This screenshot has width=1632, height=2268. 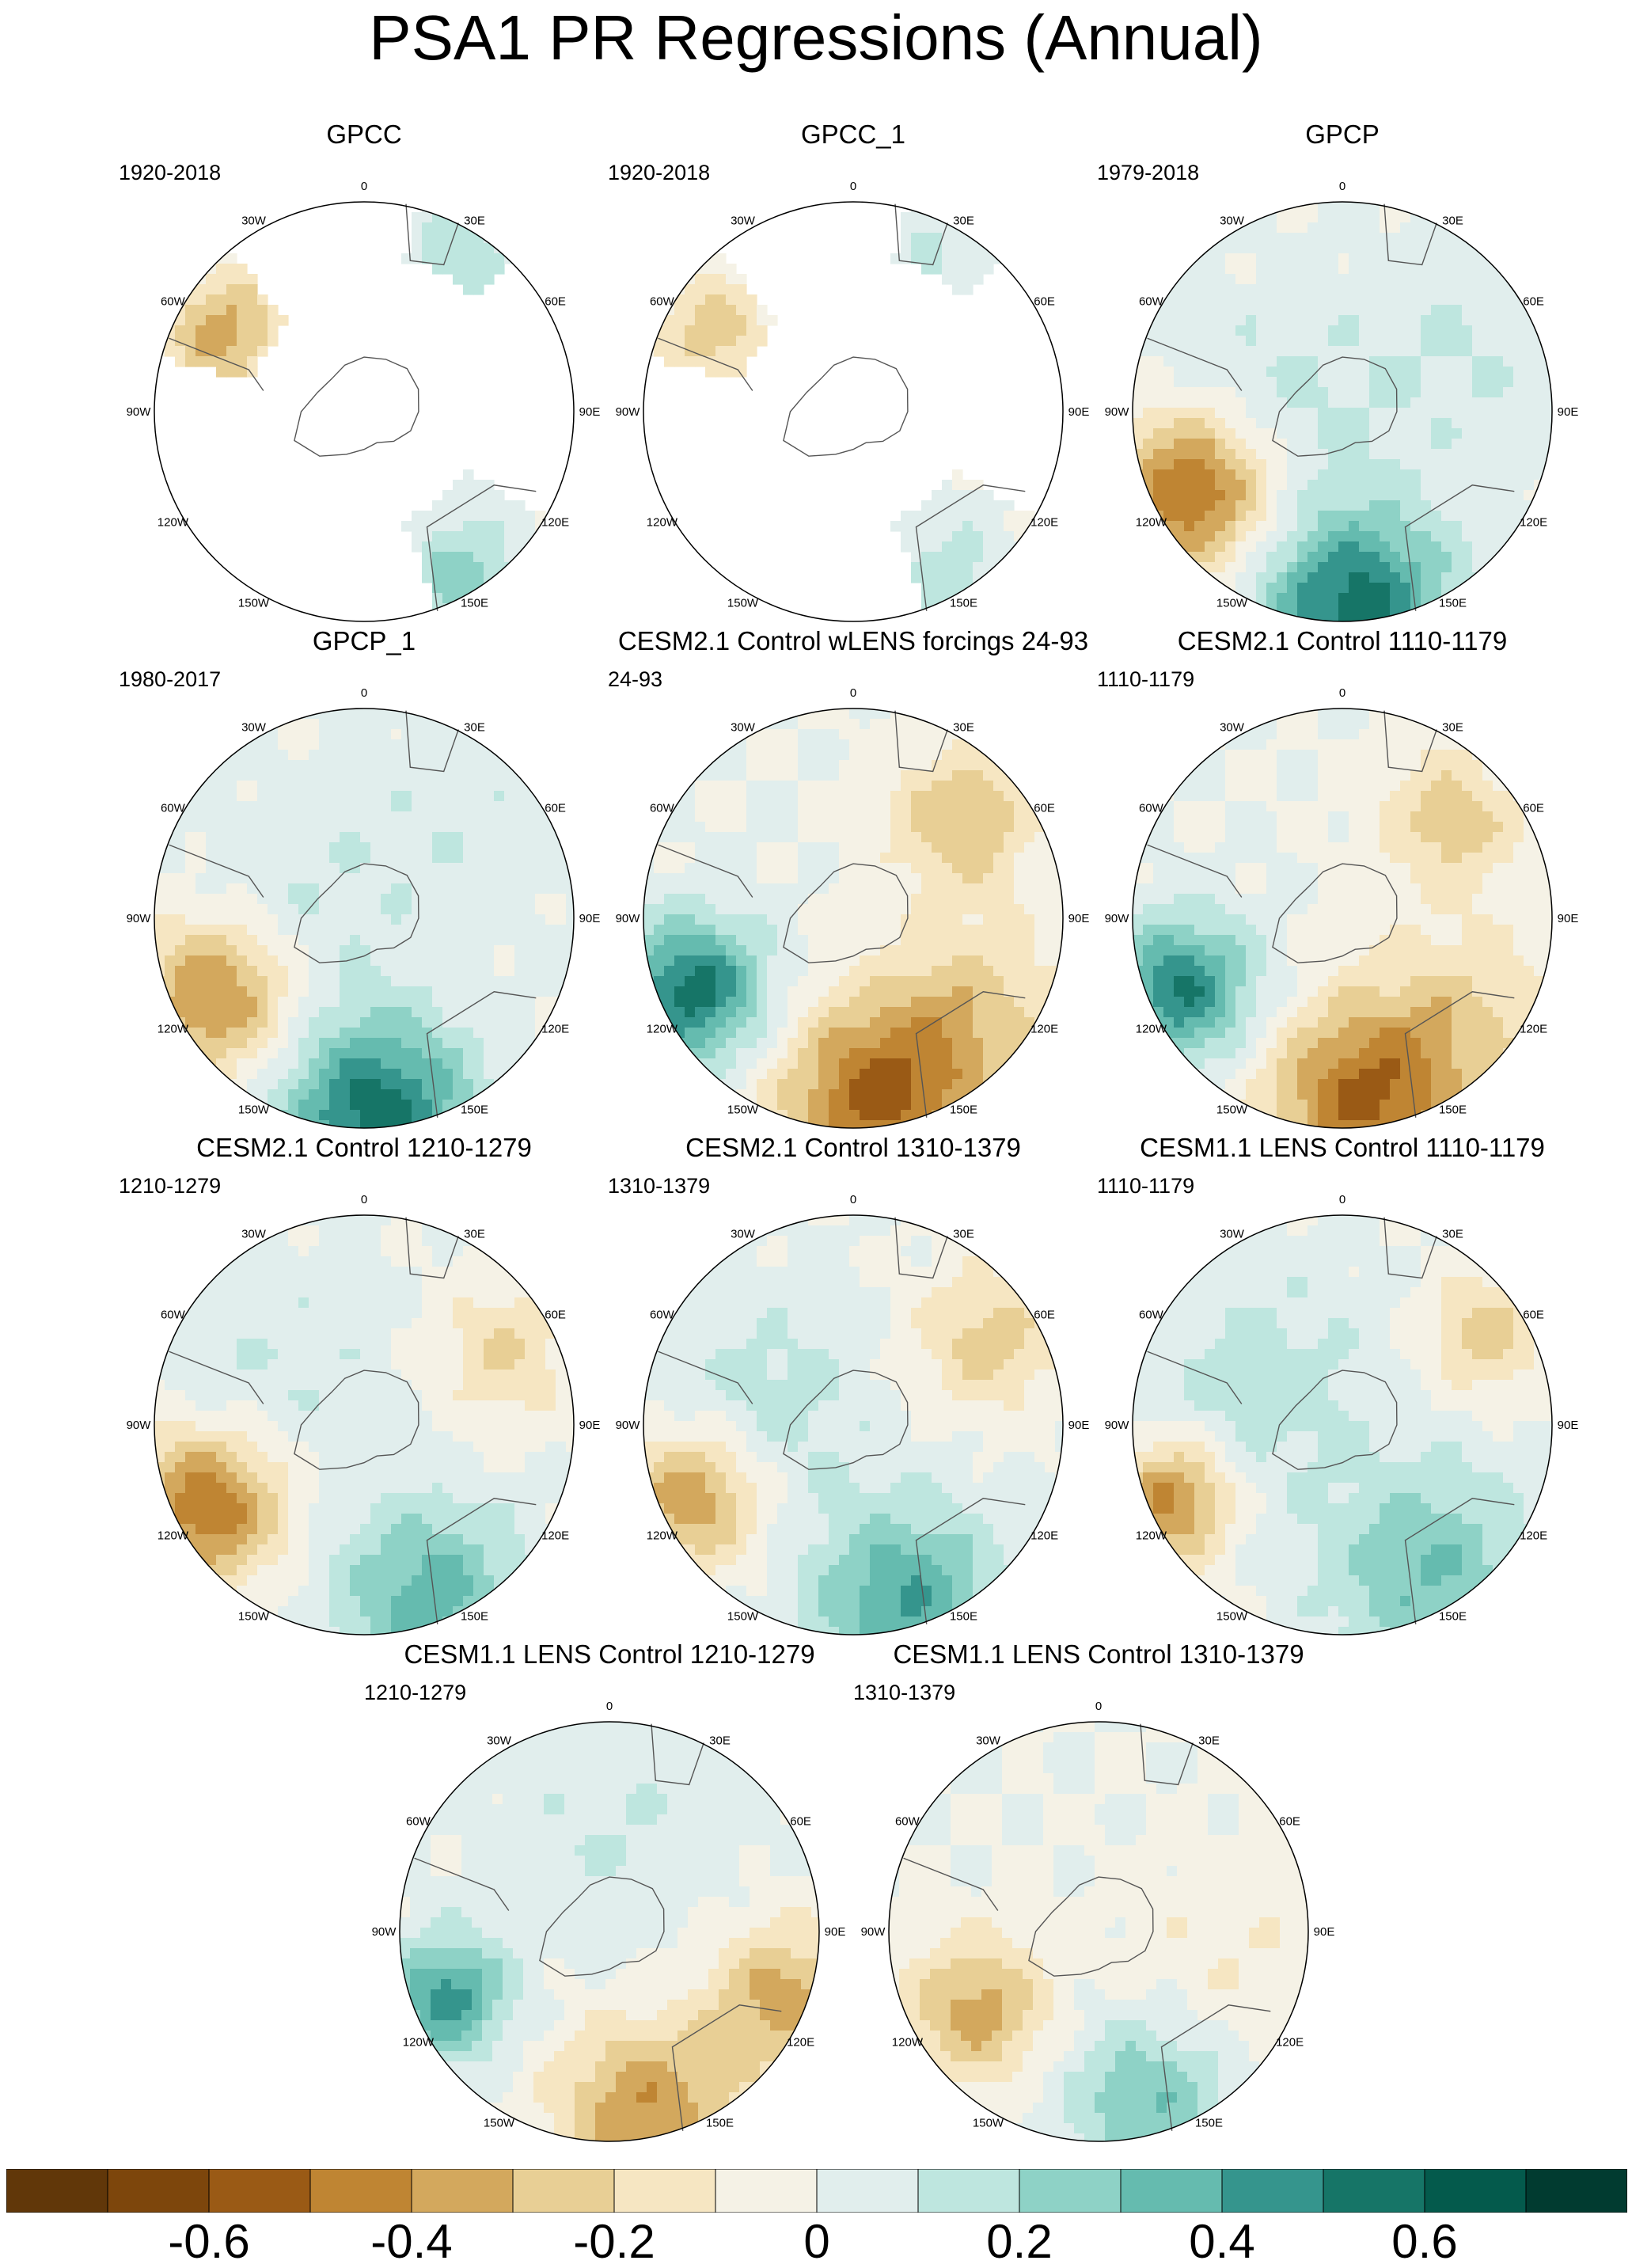 What do you see at coordinates (139, 918) in the screenshot?
I see `longitude-label: 90W` at bounding box center [139, 918].